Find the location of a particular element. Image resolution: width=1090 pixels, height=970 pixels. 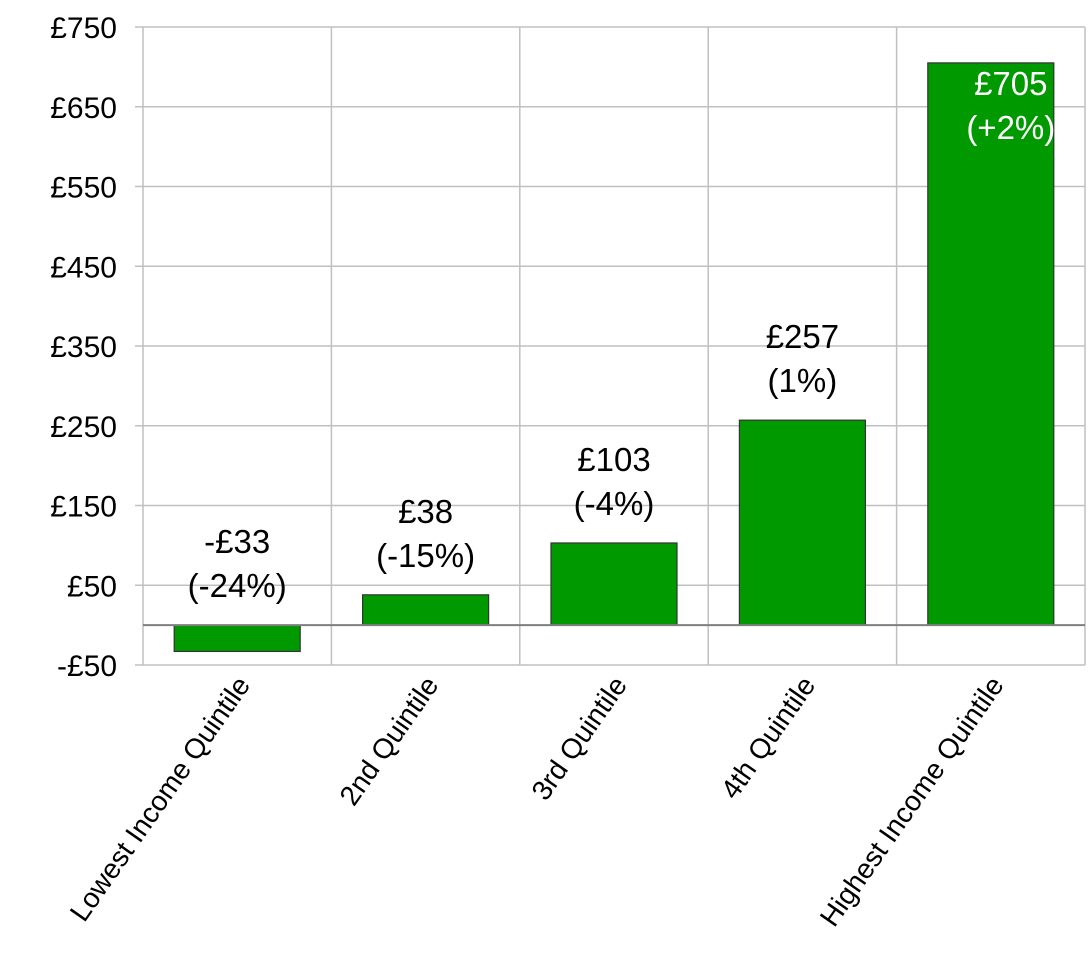

x-tick-label: 2nd Quintile is located at coordinates (388, 741).